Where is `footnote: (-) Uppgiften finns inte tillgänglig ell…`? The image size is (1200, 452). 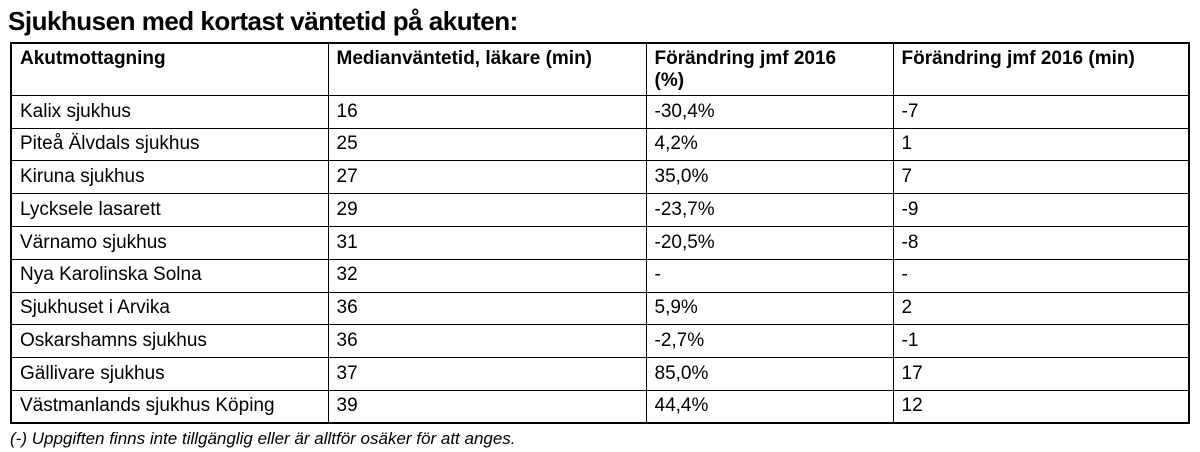 footnote: (-) Uppgiften finns inte tillgänglig ell… is located at coordinates (263, 439).